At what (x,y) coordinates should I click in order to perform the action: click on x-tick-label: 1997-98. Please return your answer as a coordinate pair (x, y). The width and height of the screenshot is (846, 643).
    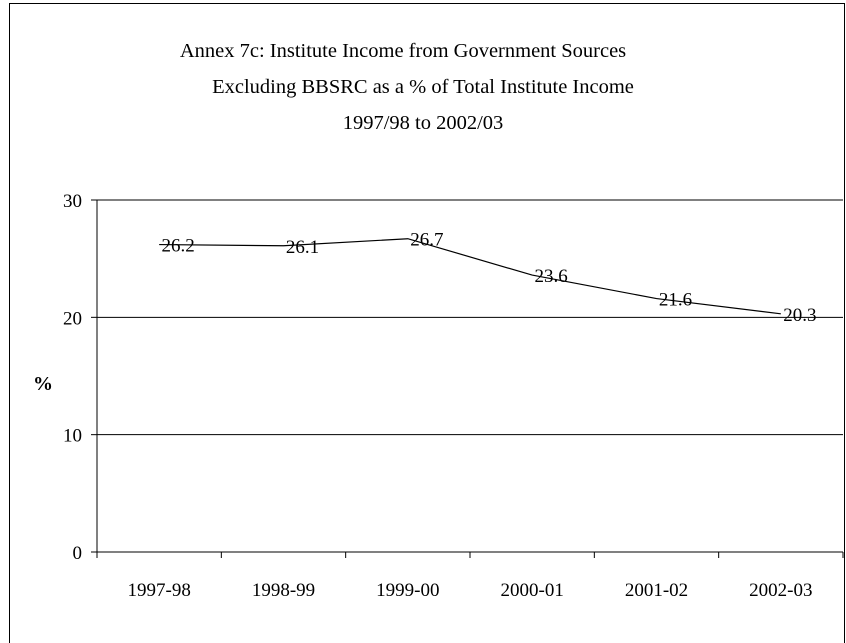
    Looking at the image, I should click on (159, 590).